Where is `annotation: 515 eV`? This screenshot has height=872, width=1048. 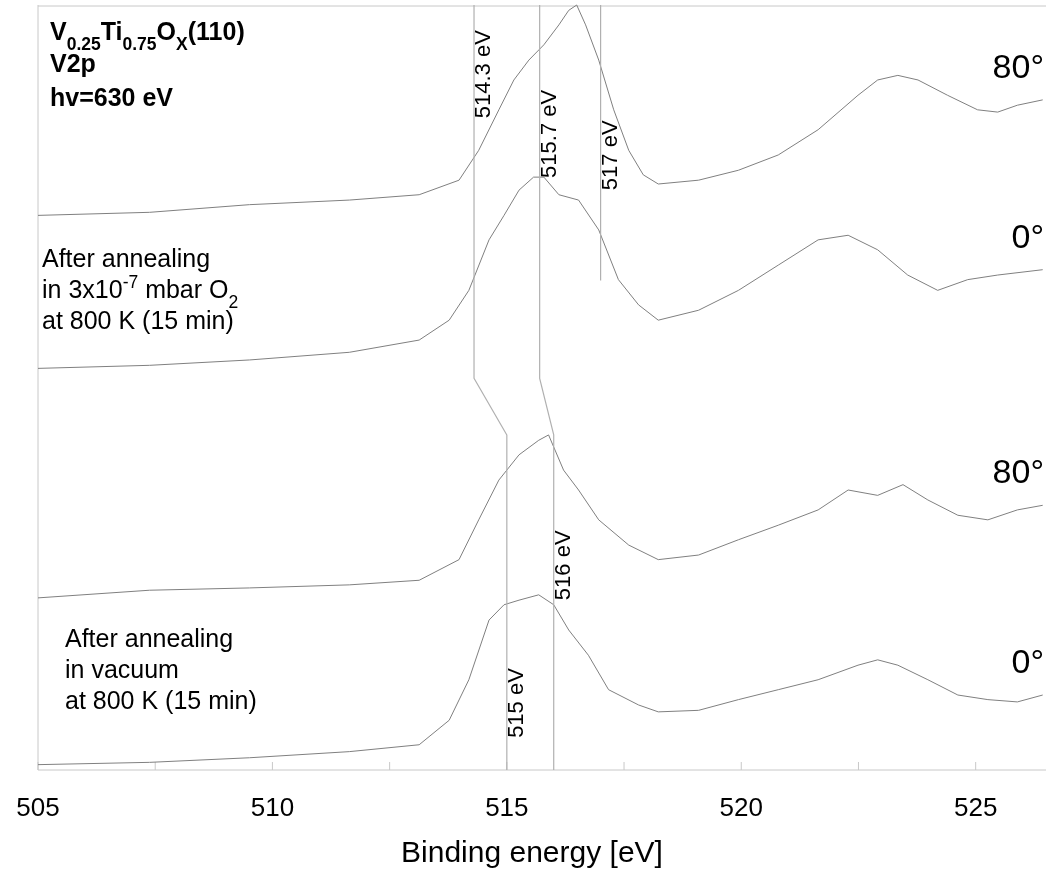
annotation: 515 eV is located at coordinates (515, 702).